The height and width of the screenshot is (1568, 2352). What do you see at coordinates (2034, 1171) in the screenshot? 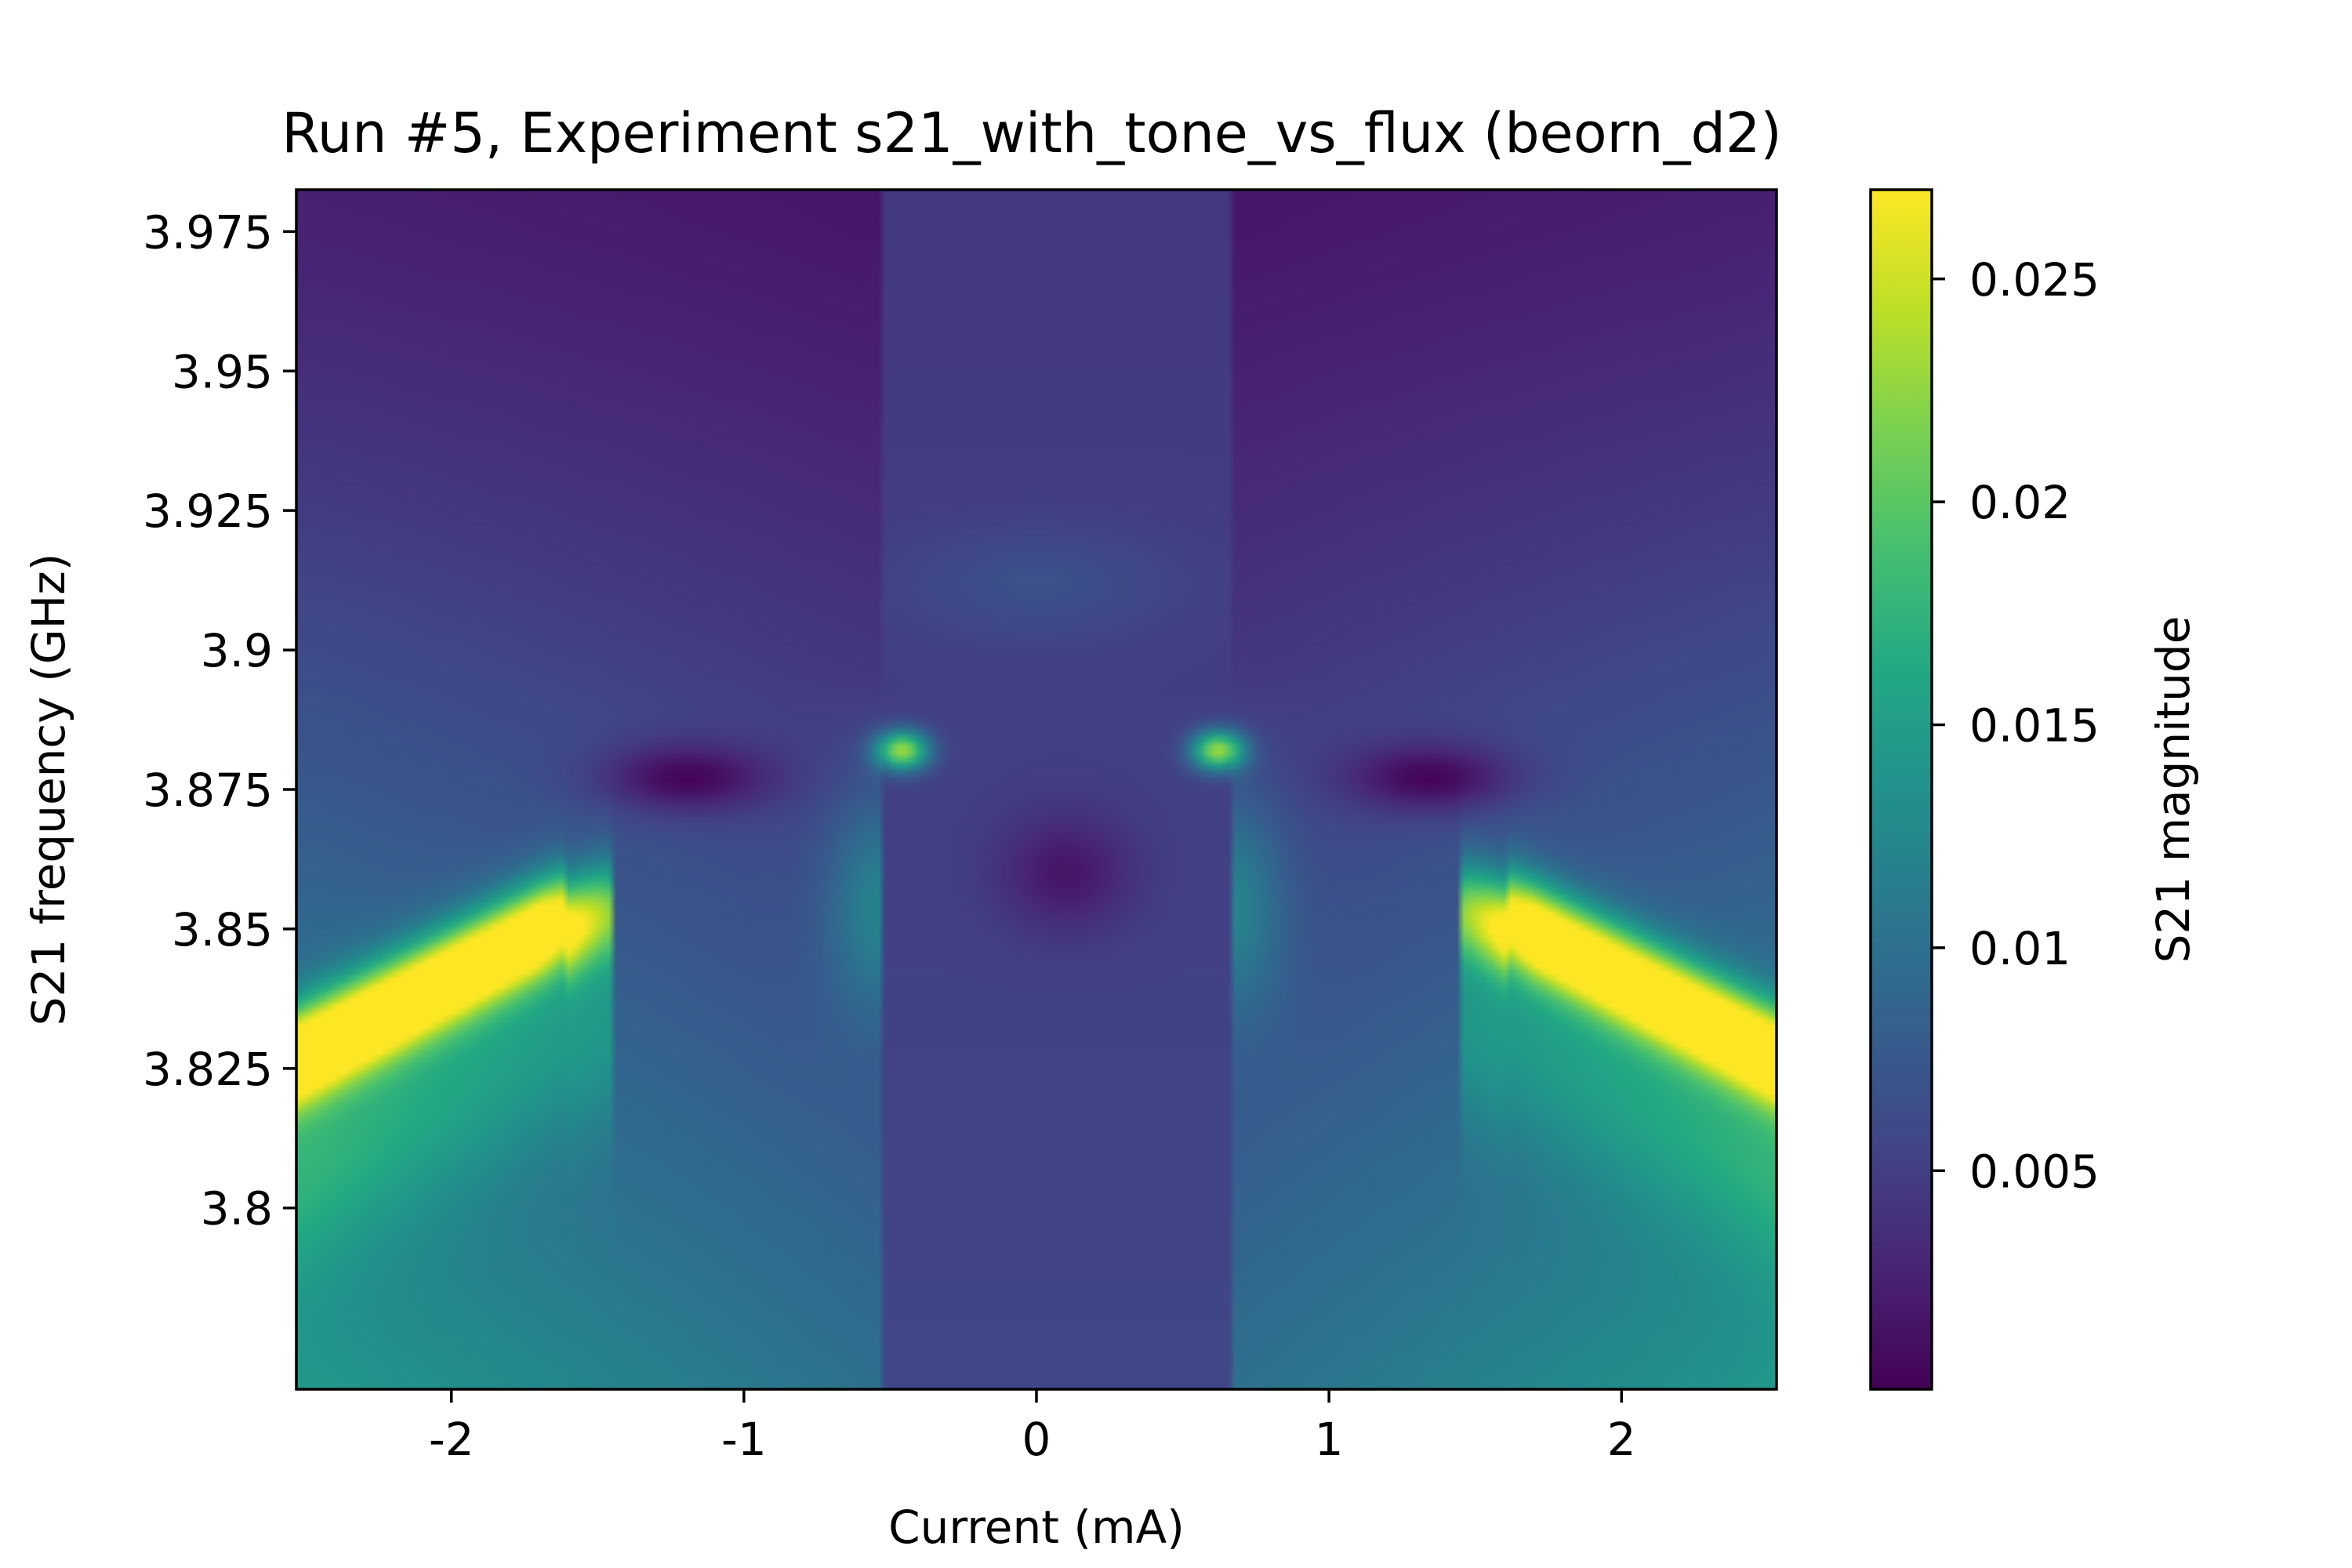
I see `colorbar-tick-label: 0.005` at bounding box center [2034, 1171].